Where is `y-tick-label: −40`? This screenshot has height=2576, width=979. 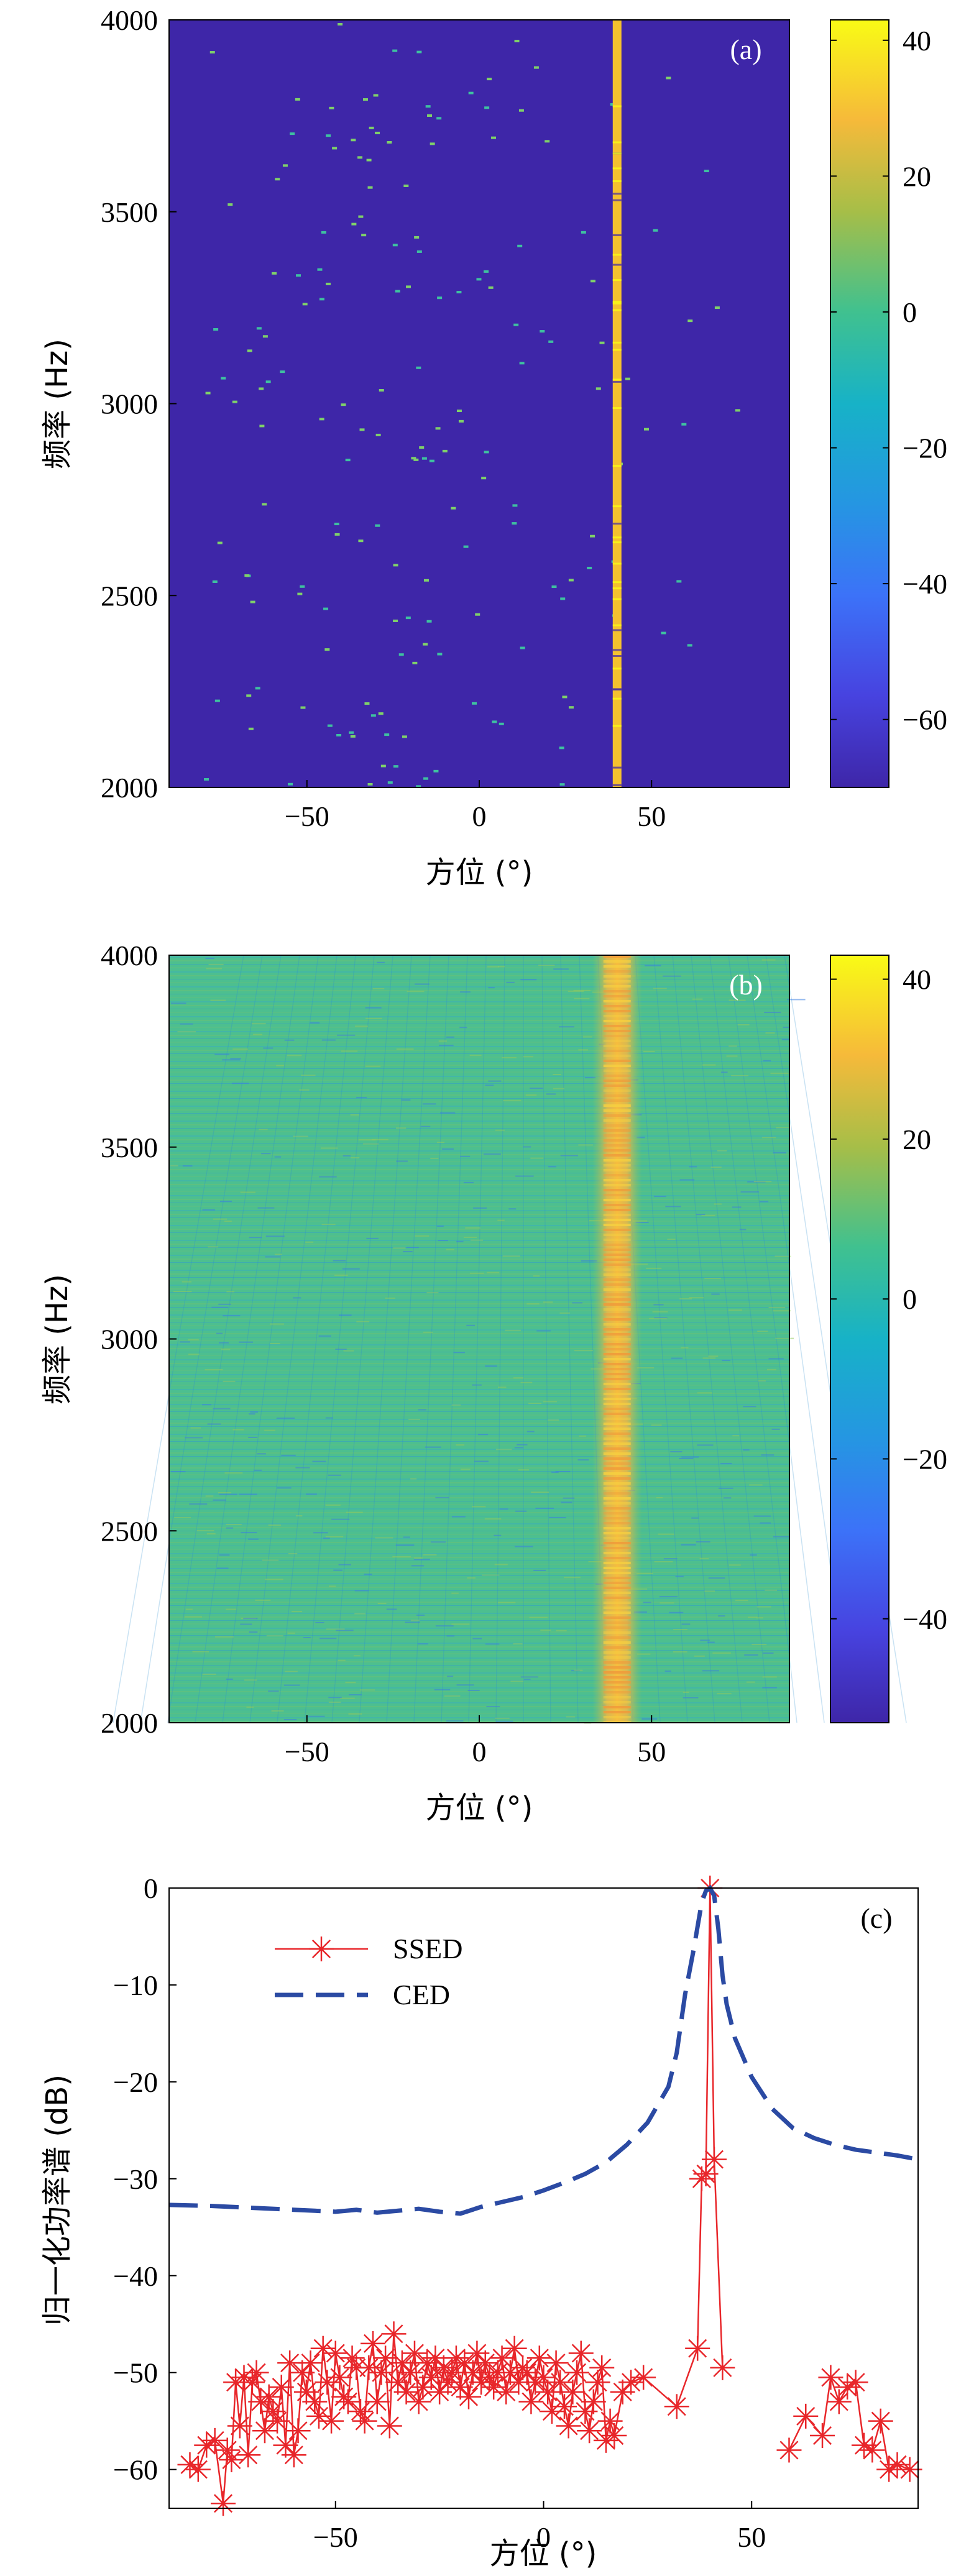 y-tick-label: −40 is located at coordinates (135, 2276).